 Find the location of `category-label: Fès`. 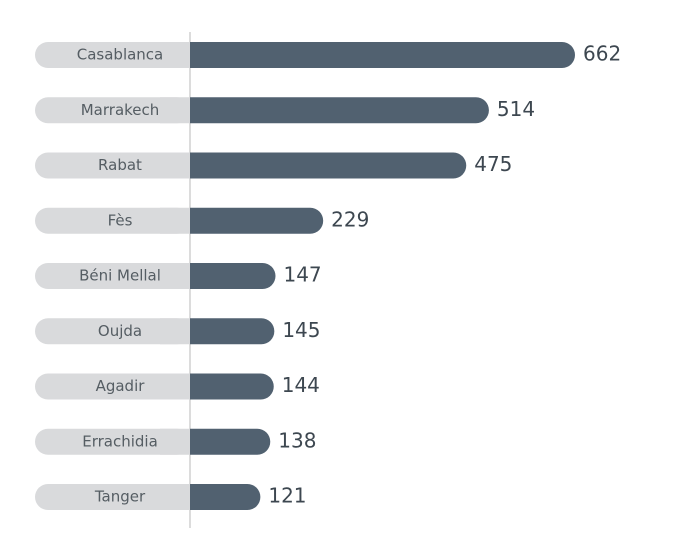

category-label: Fès is located at coordinates (120, 220).